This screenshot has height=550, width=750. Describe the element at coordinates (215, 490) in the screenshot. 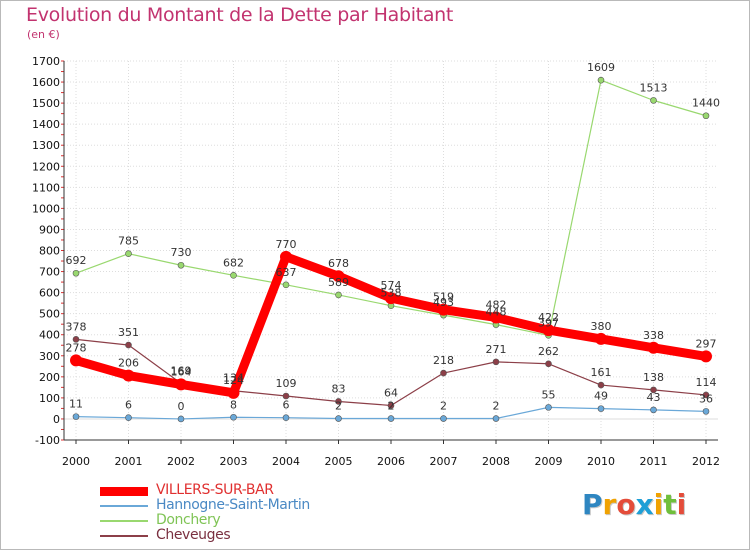

I see `legend-label: VILLERS-SUR-BAR` at that location.